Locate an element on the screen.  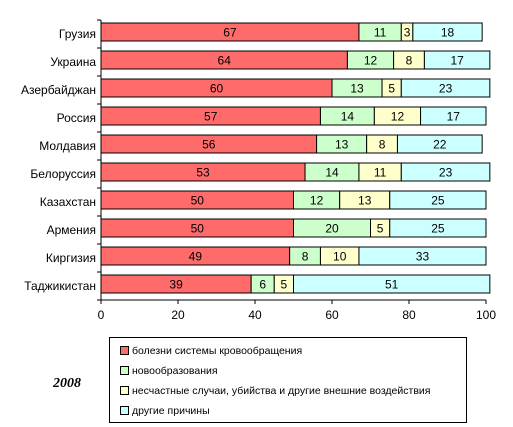
data-label: 22 is located at coordinates (440, 145).